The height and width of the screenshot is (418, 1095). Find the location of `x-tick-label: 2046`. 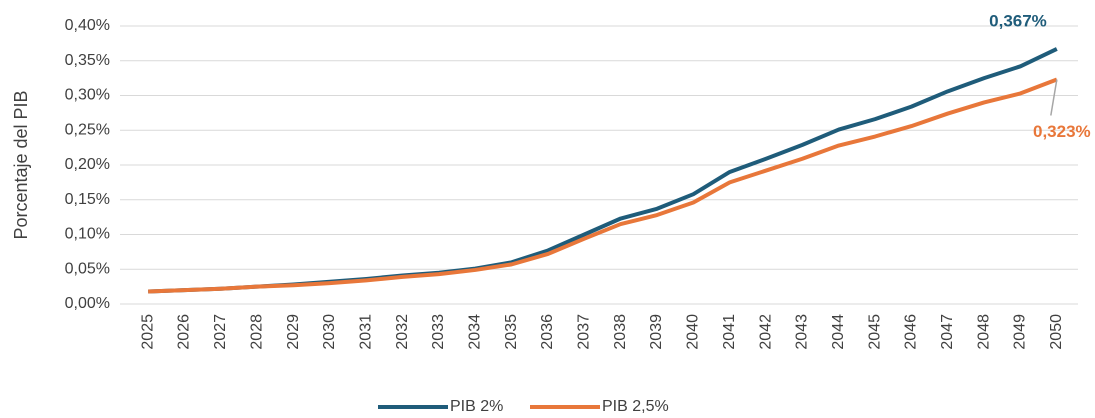

x-tick-label: 2046 is located at coordinates (911, 332).